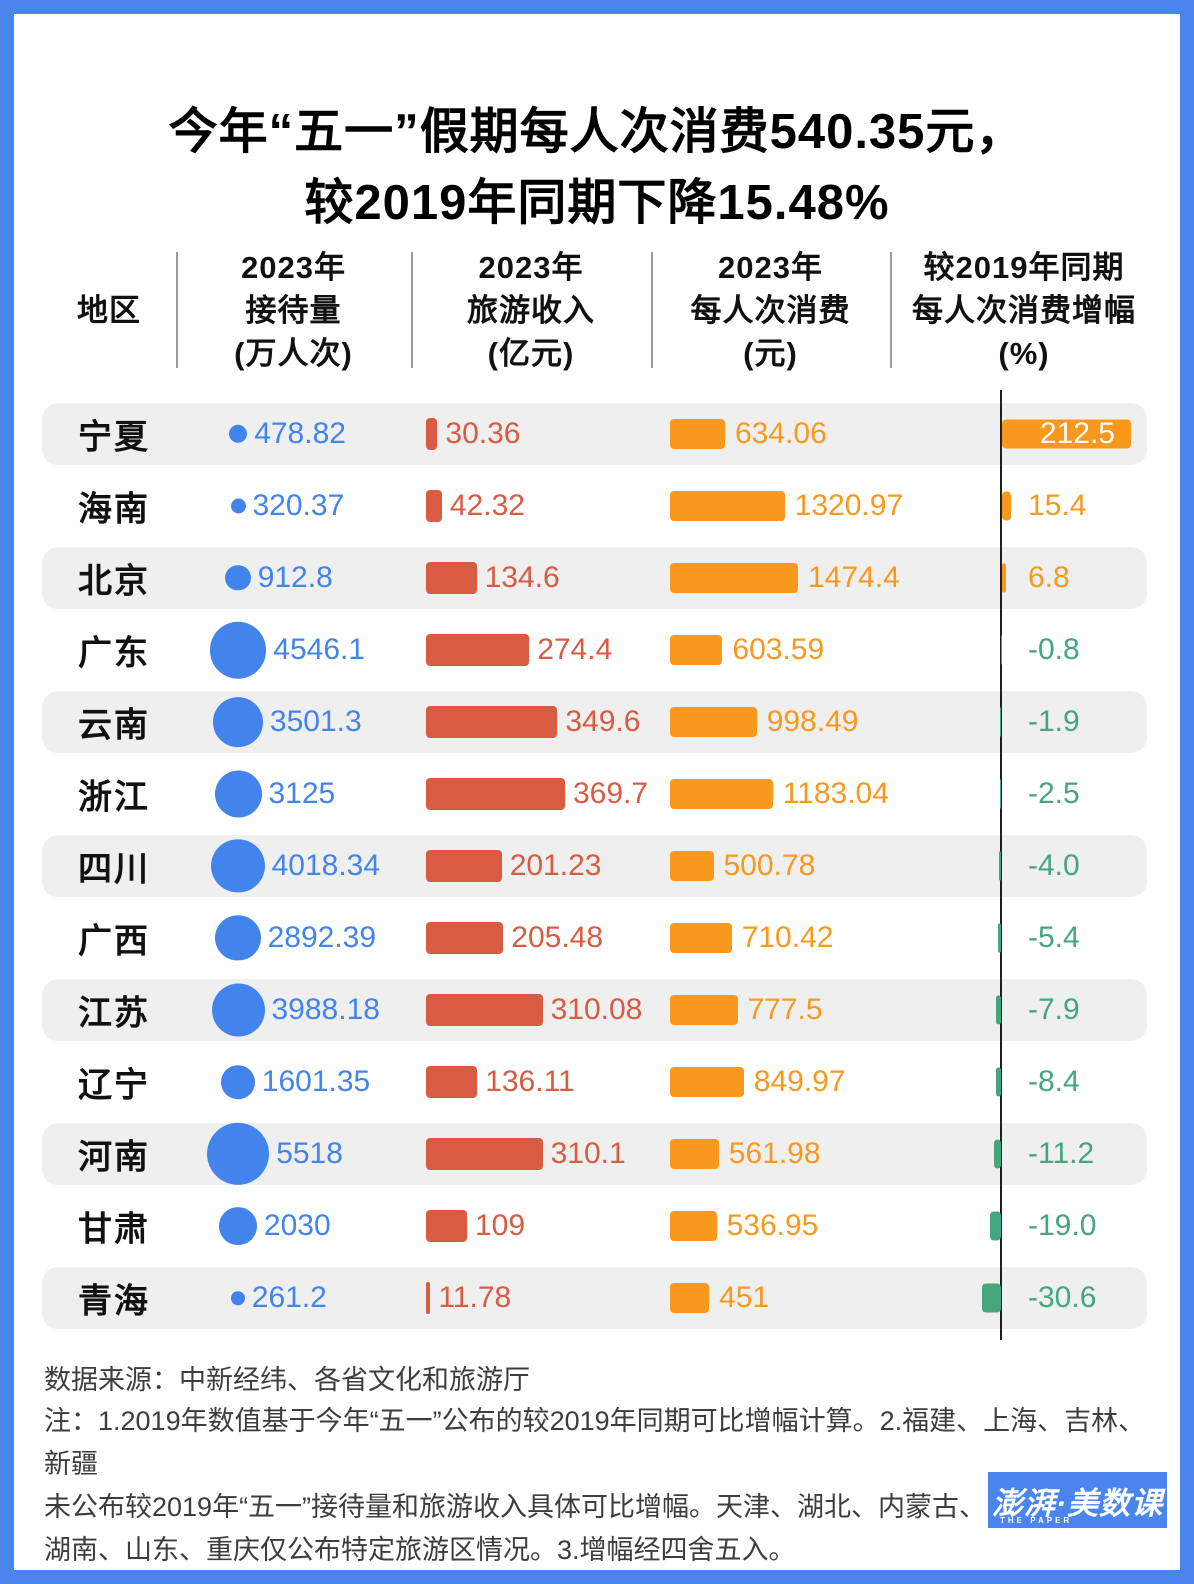  What do you see at coordinates (1077, 433) in the screenshot?
I see `change-value: 212.5` at bounding box center [1077, 433].